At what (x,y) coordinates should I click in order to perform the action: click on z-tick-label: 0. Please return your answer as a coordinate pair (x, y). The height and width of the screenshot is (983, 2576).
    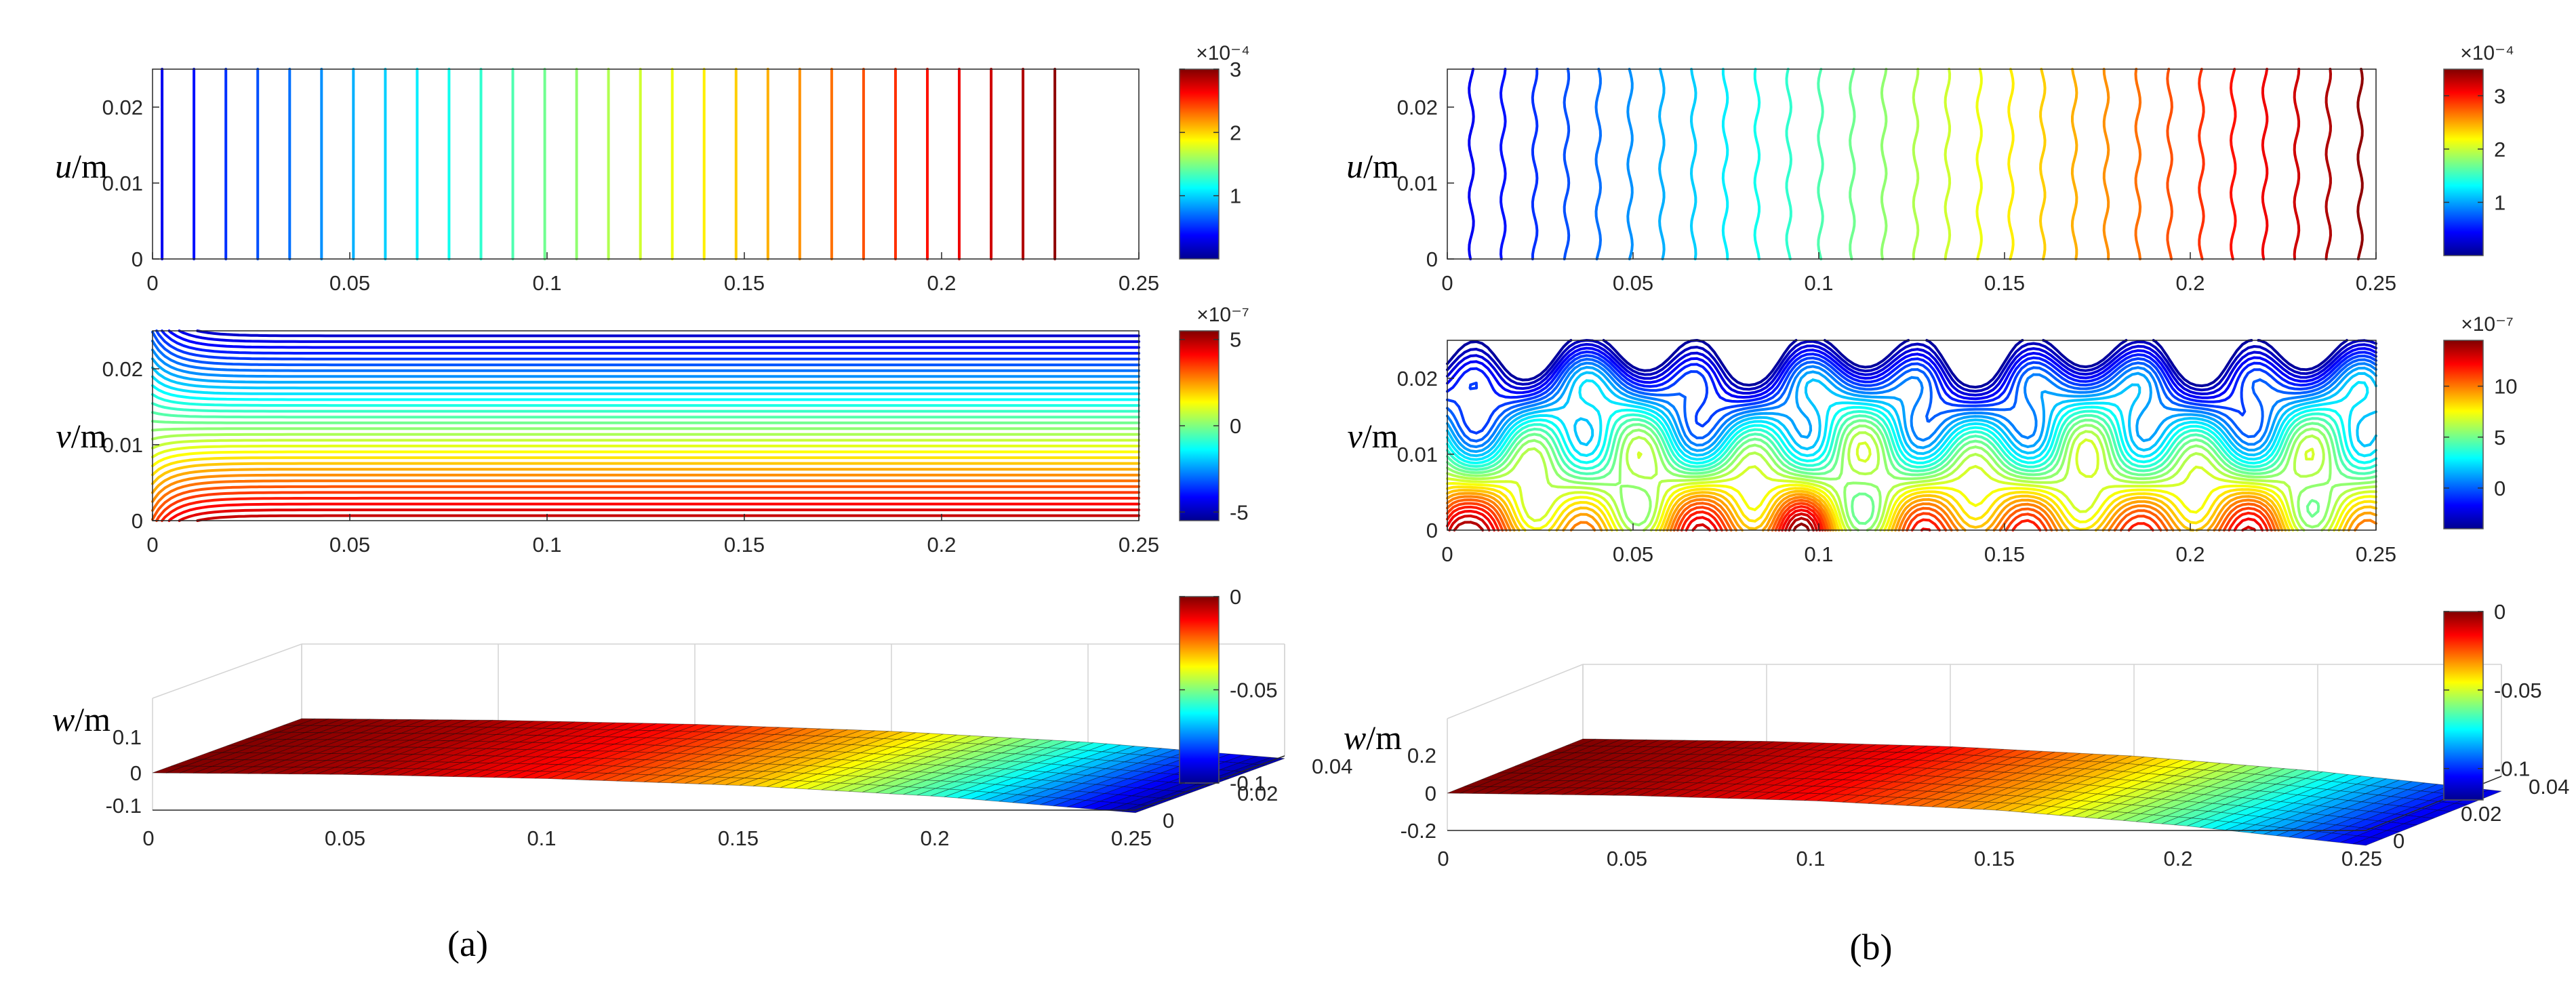
    Looking at the image, I should click on (1430, 793).